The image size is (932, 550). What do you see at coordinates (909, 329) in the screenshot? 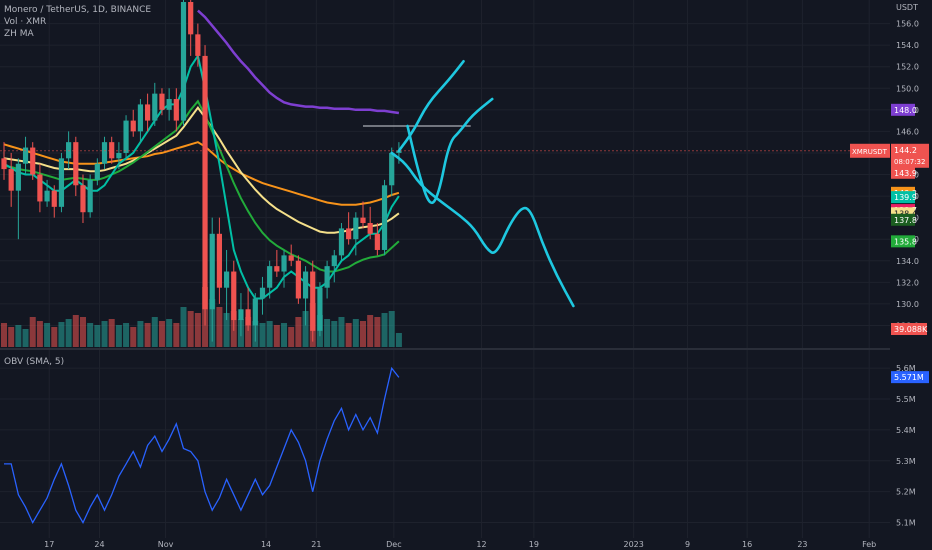
I see `volume-tag: 39.088K` at bounding box center [909, 329].